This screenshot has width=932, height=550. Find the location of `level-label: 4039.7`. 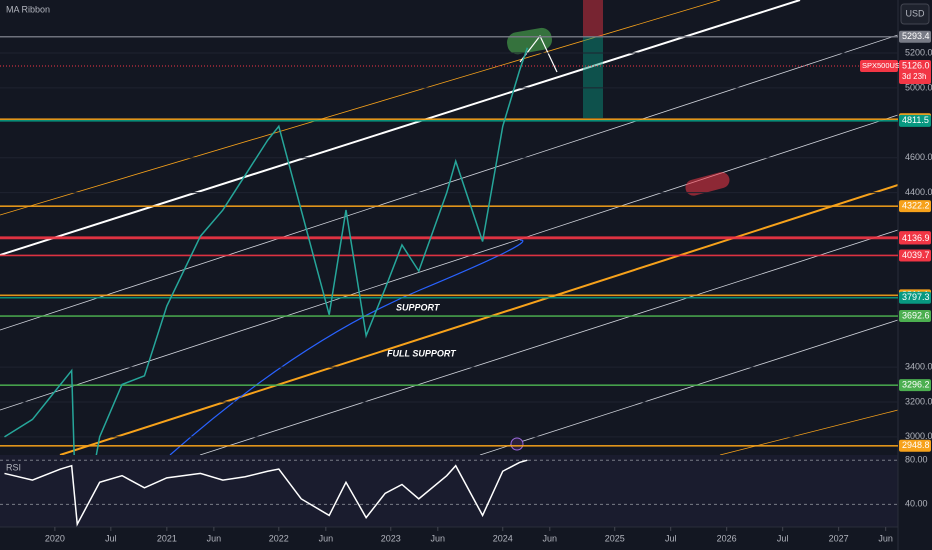

level-label: 4039.7 is located at coordinates (916, 255).